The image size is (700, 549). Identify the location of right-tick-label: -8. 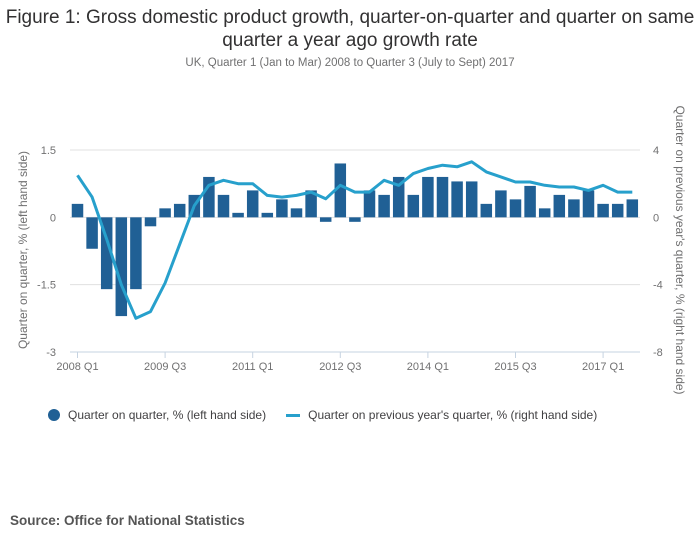
(658, 353).